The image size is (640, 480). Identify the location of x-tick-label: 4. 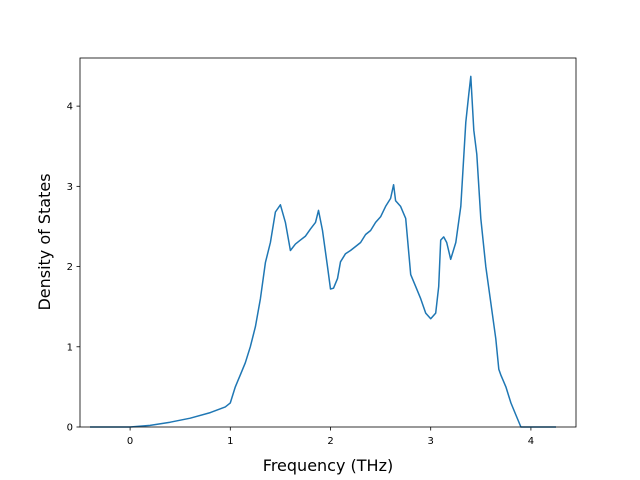
(531, 441).